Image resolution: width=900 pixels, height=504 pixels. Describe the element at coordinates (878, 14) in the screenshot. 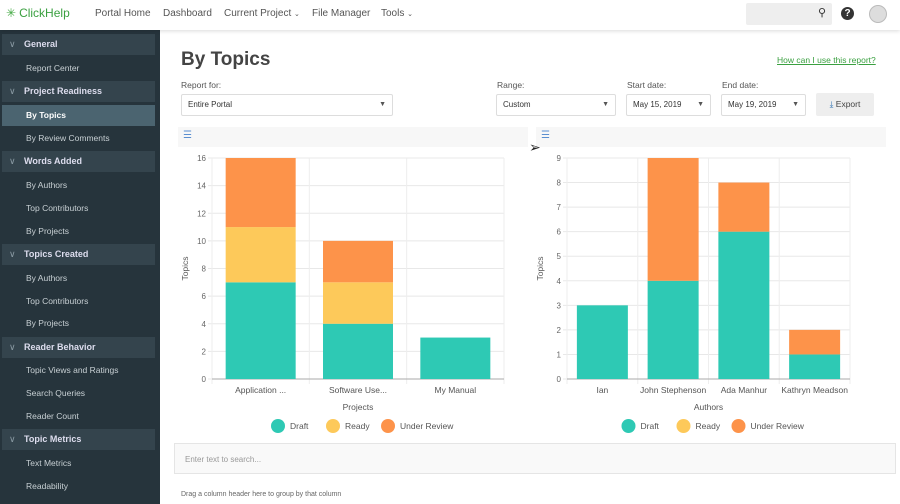

I see `avatar` at that location.